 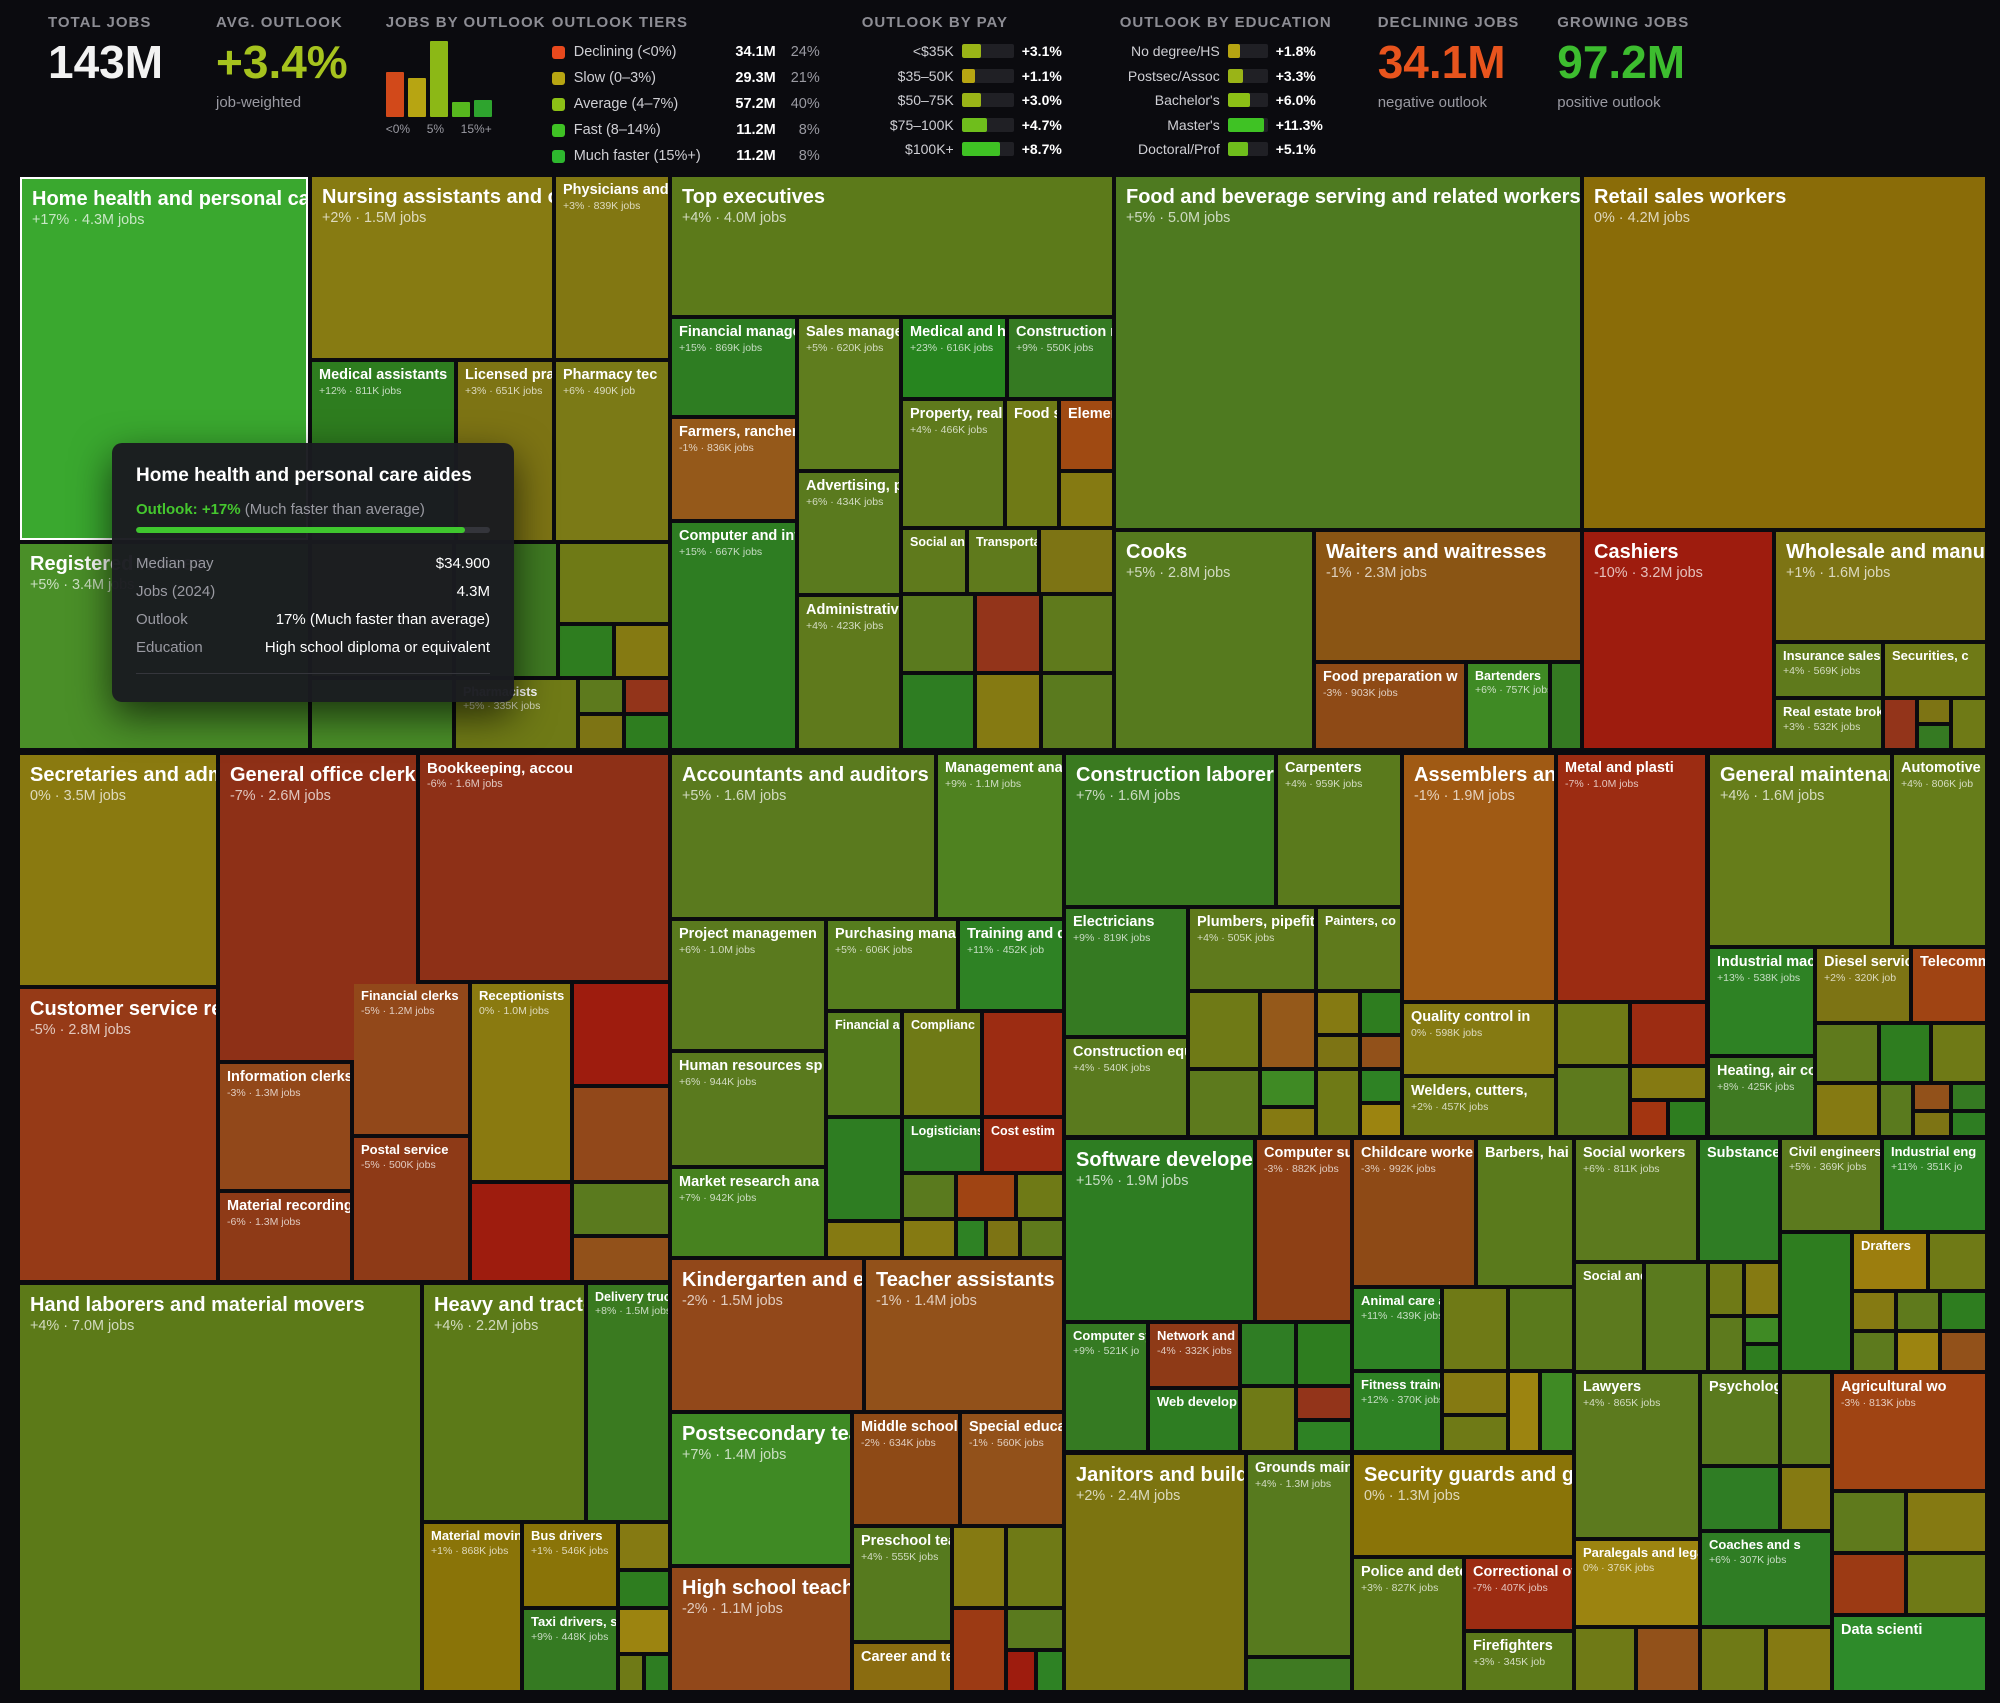 I want to click on tile-paralegals-and-lega: Paralegals and lega 0% · 376K jobs, so click(x=1637, y=1583).